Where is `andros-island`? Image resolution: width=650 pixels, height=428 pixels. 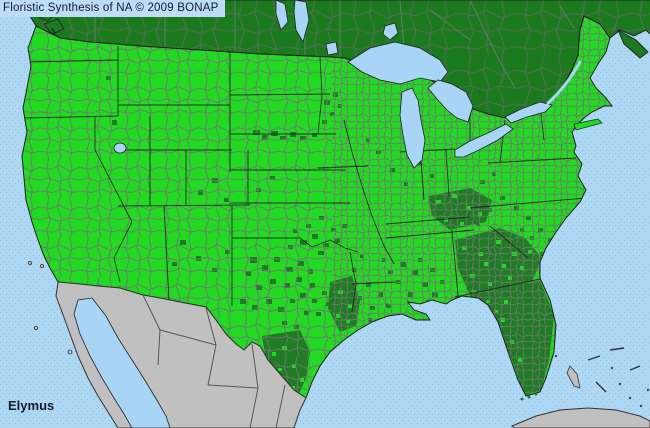
andros-island is located at coordinates (573, 377).